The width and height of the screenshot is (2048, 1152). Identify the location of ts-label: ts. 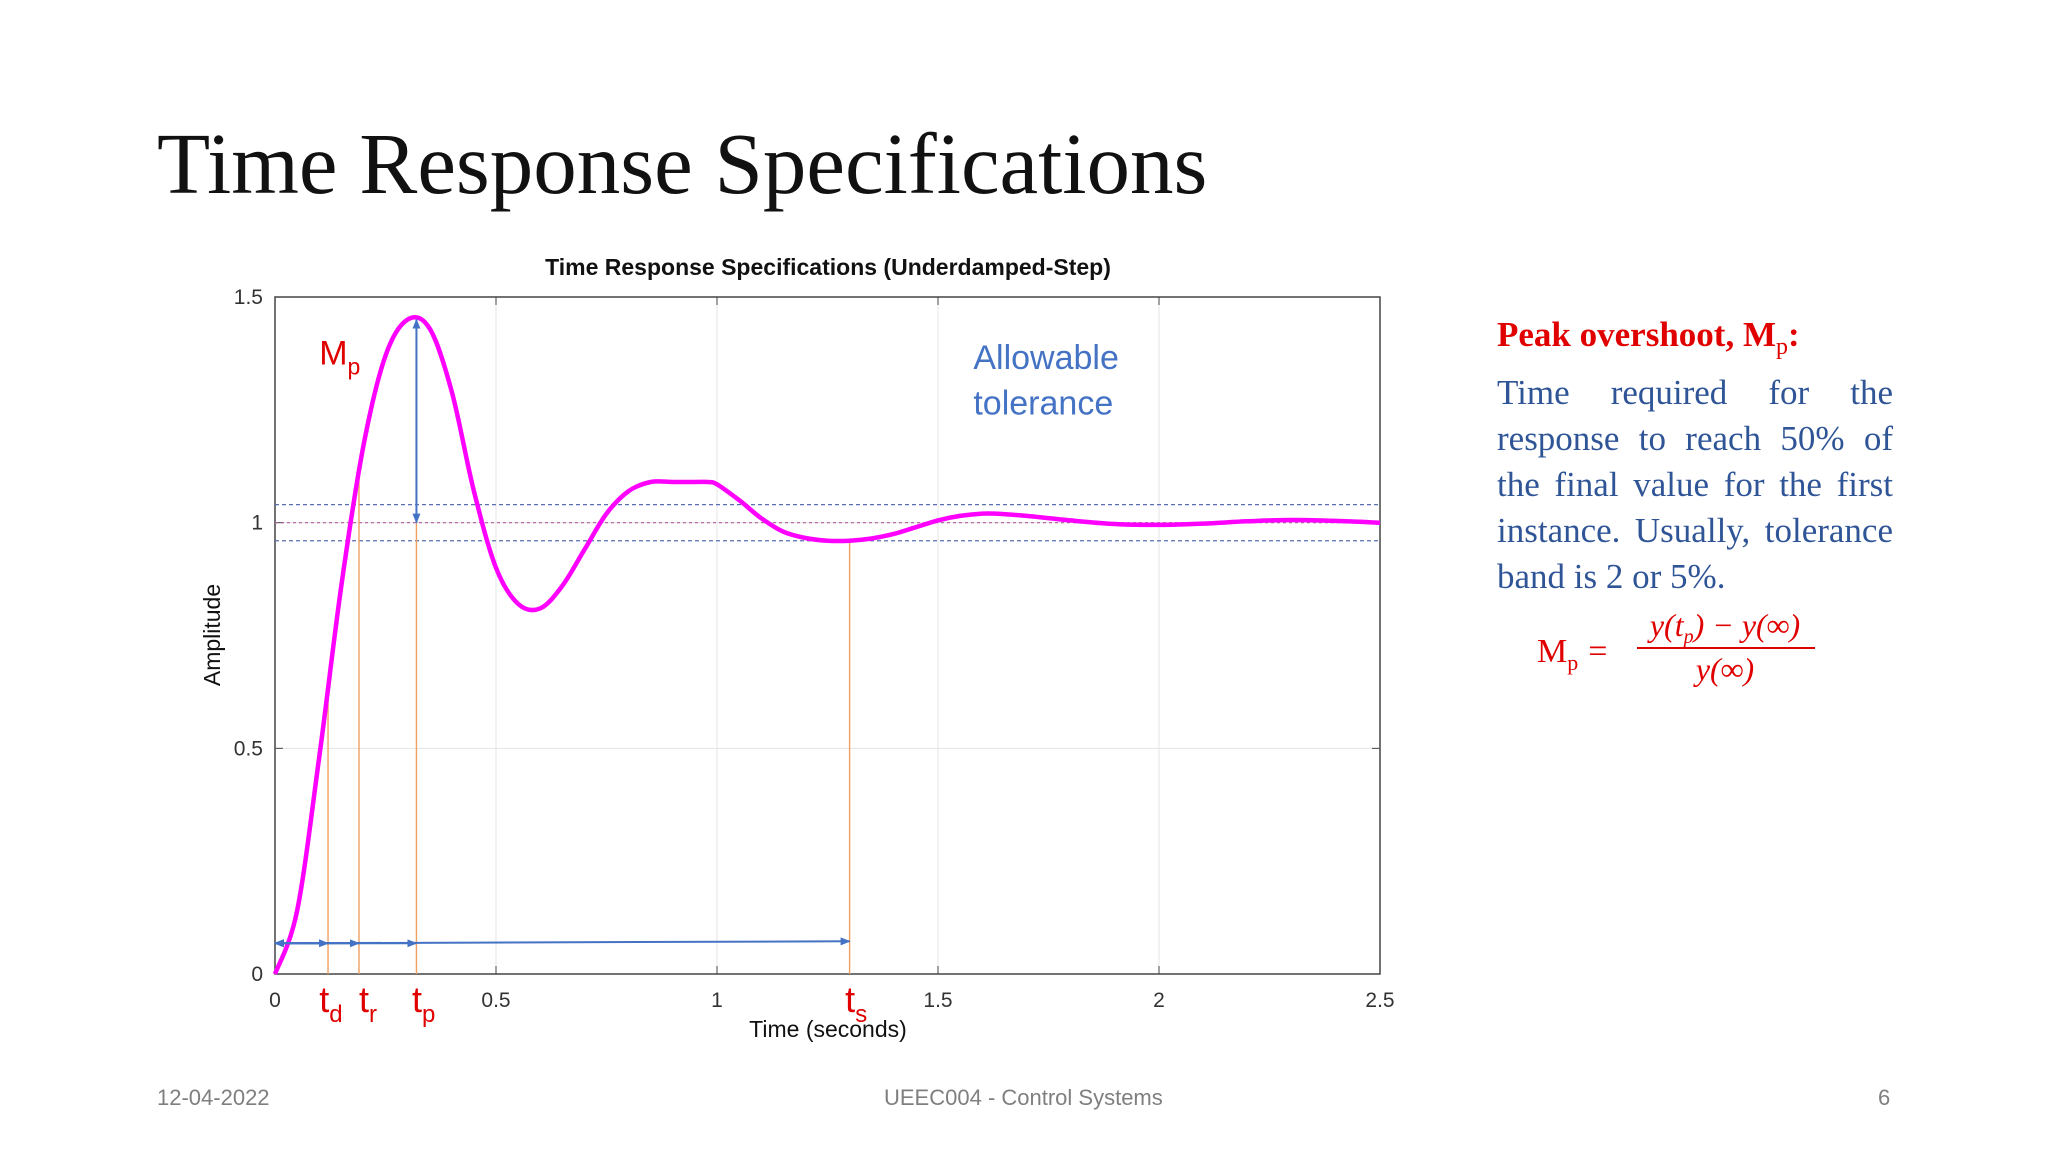
(856, 1003).